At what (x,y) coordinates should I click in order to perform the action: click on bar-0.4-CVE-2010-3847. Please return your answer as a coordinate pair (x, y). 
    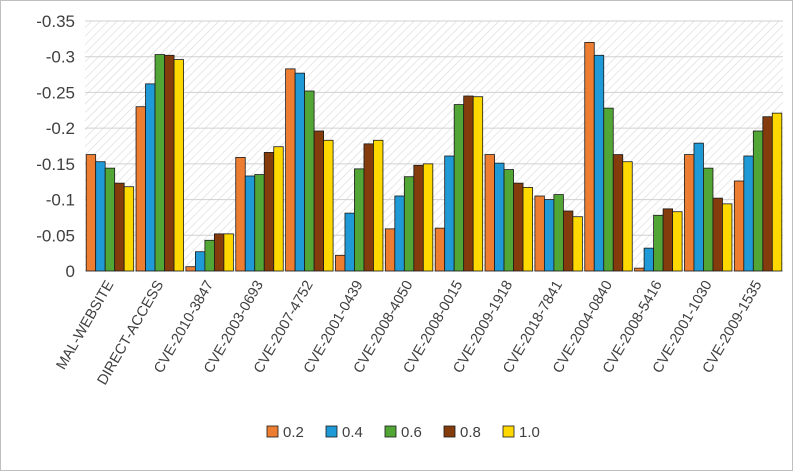
    Looking at the image, I should click on (200, 261).